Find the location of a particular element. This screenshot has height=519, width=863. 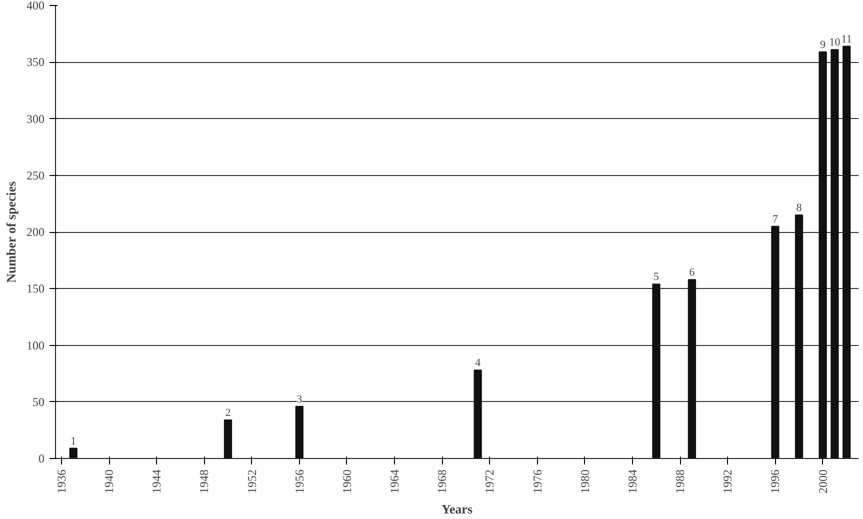

annotation: 1 is located at coordinates (73, 441).